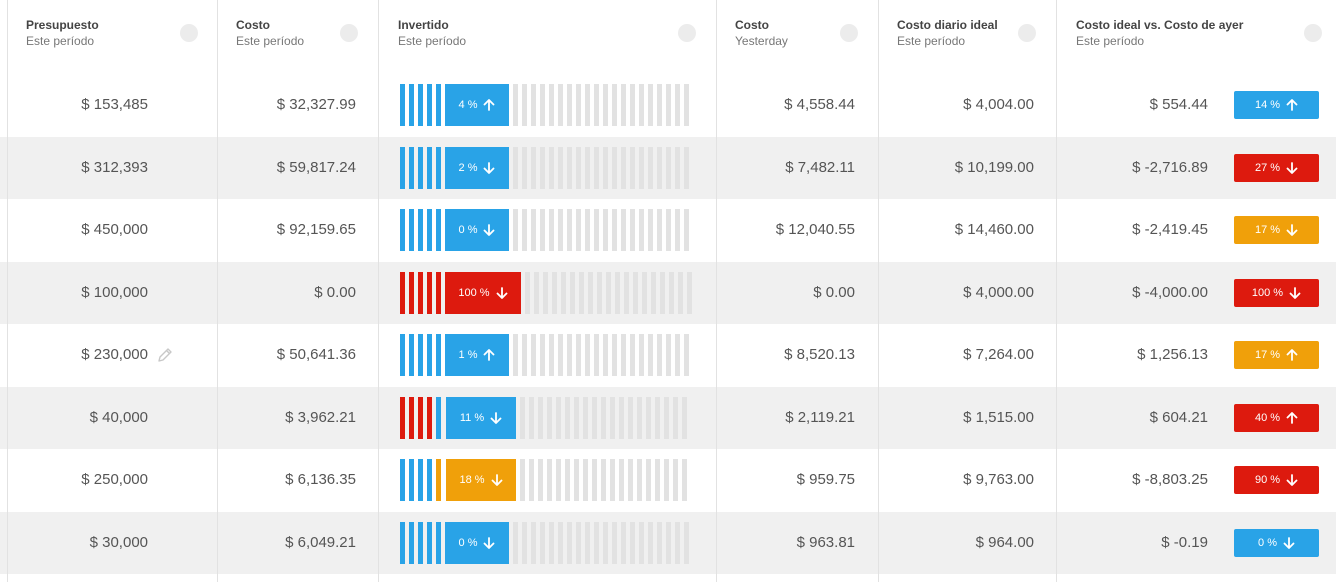 This screenshot has height=582, width=1336. Describe the element at coordinates (1178, 417) in the screenshot. I see `ideal-vs-yesterday-value: $ 604.21` at that location.